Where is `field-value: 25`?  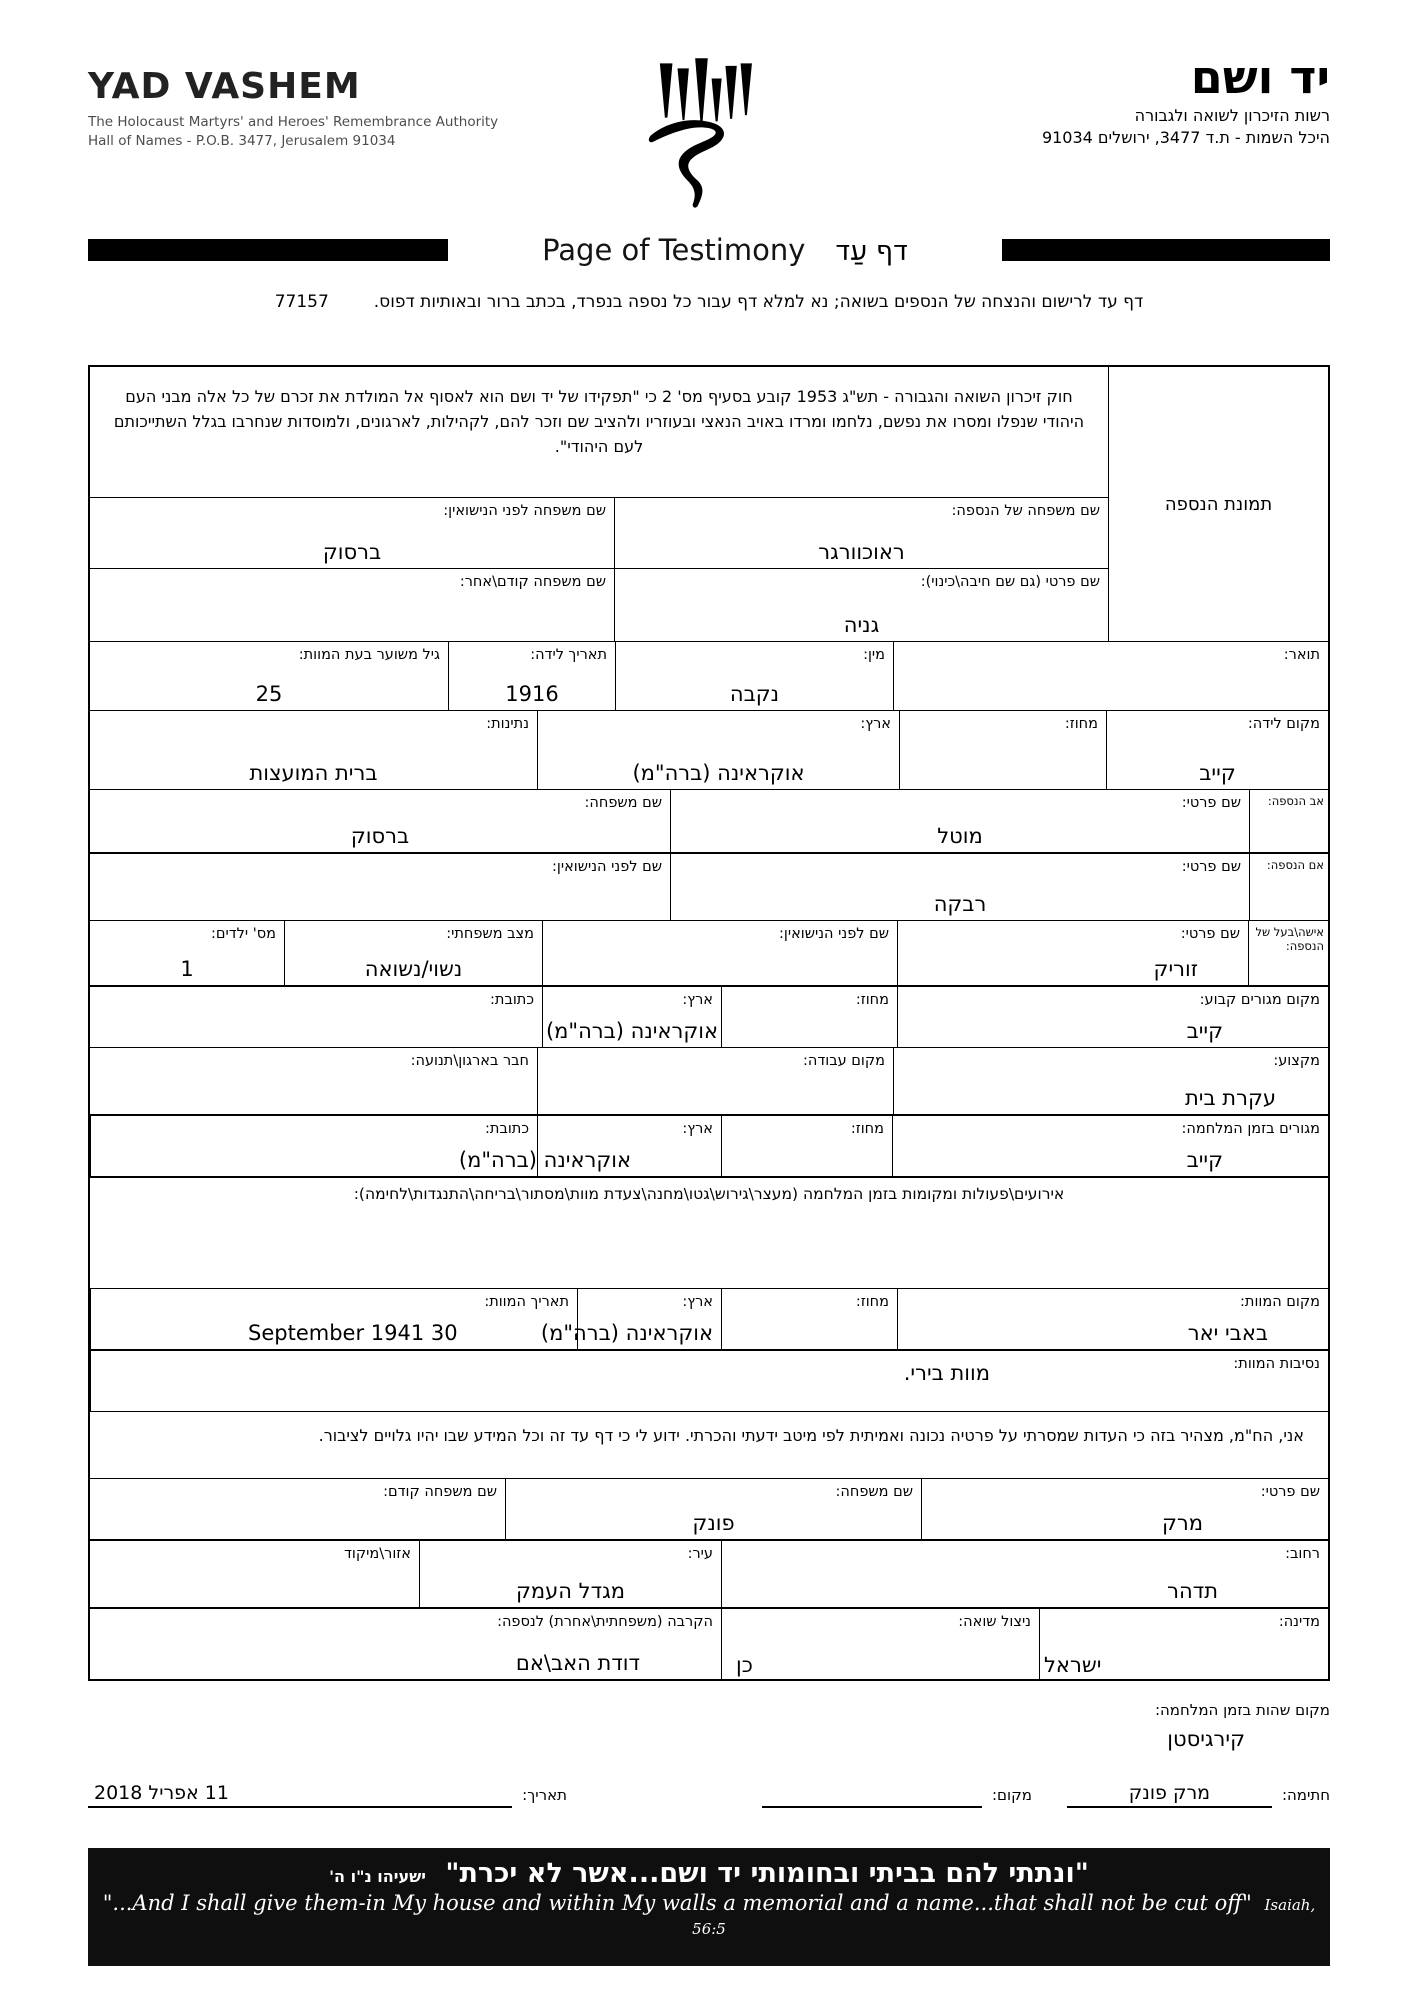 field-value: 25 is located at coordinates (269, 694).